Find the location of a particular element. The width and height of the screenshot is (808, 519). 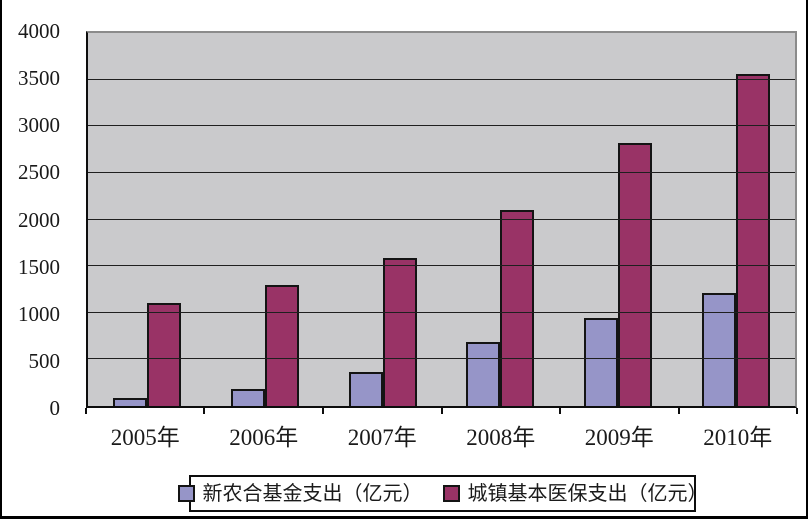

y-tick-label: 0 is located at coordinates (55, 408).